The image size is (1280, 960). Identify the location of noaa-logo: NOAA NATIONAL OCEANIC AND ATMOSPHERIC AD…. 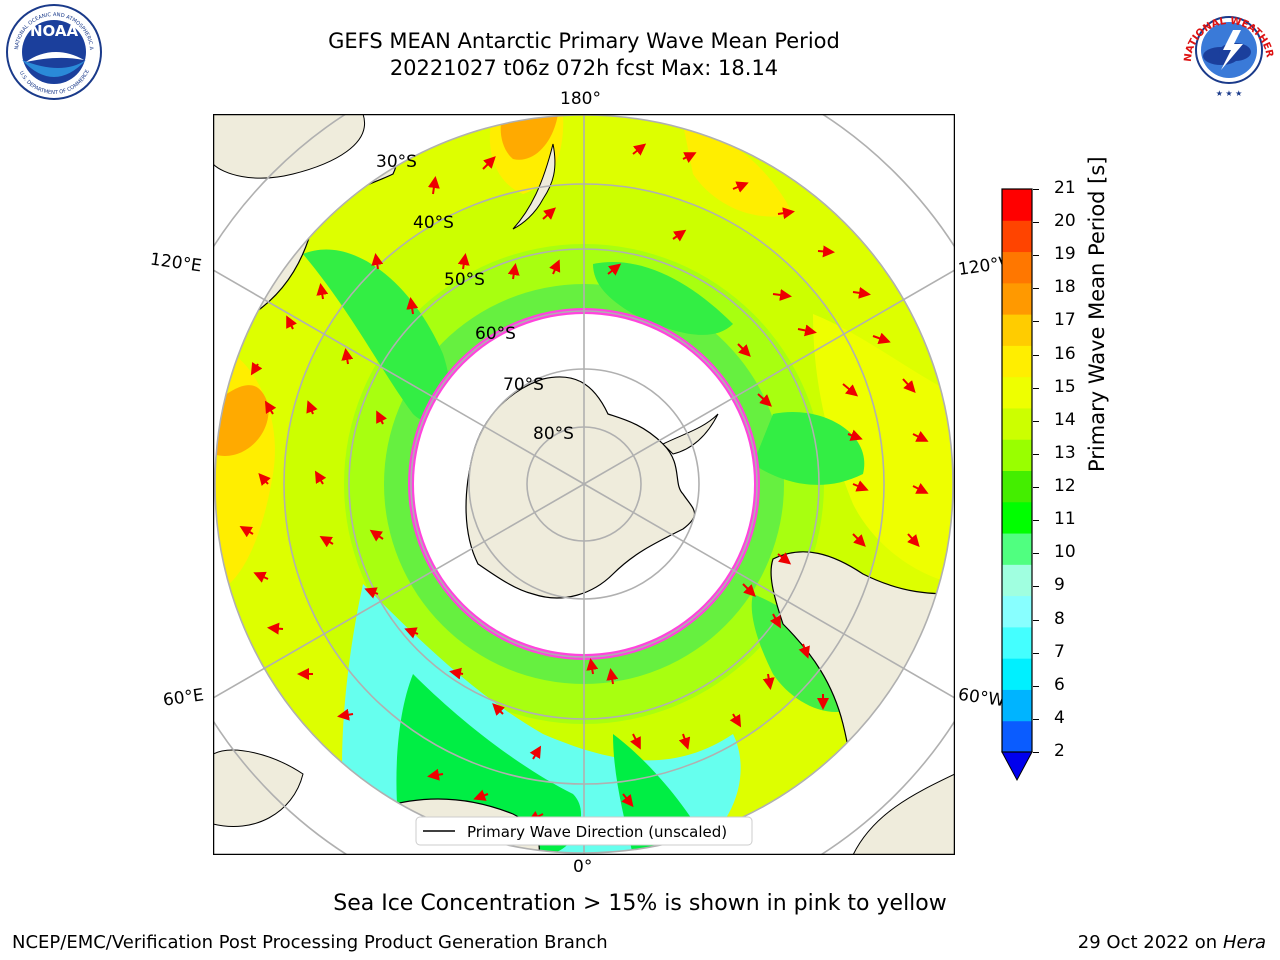
(52, 51).